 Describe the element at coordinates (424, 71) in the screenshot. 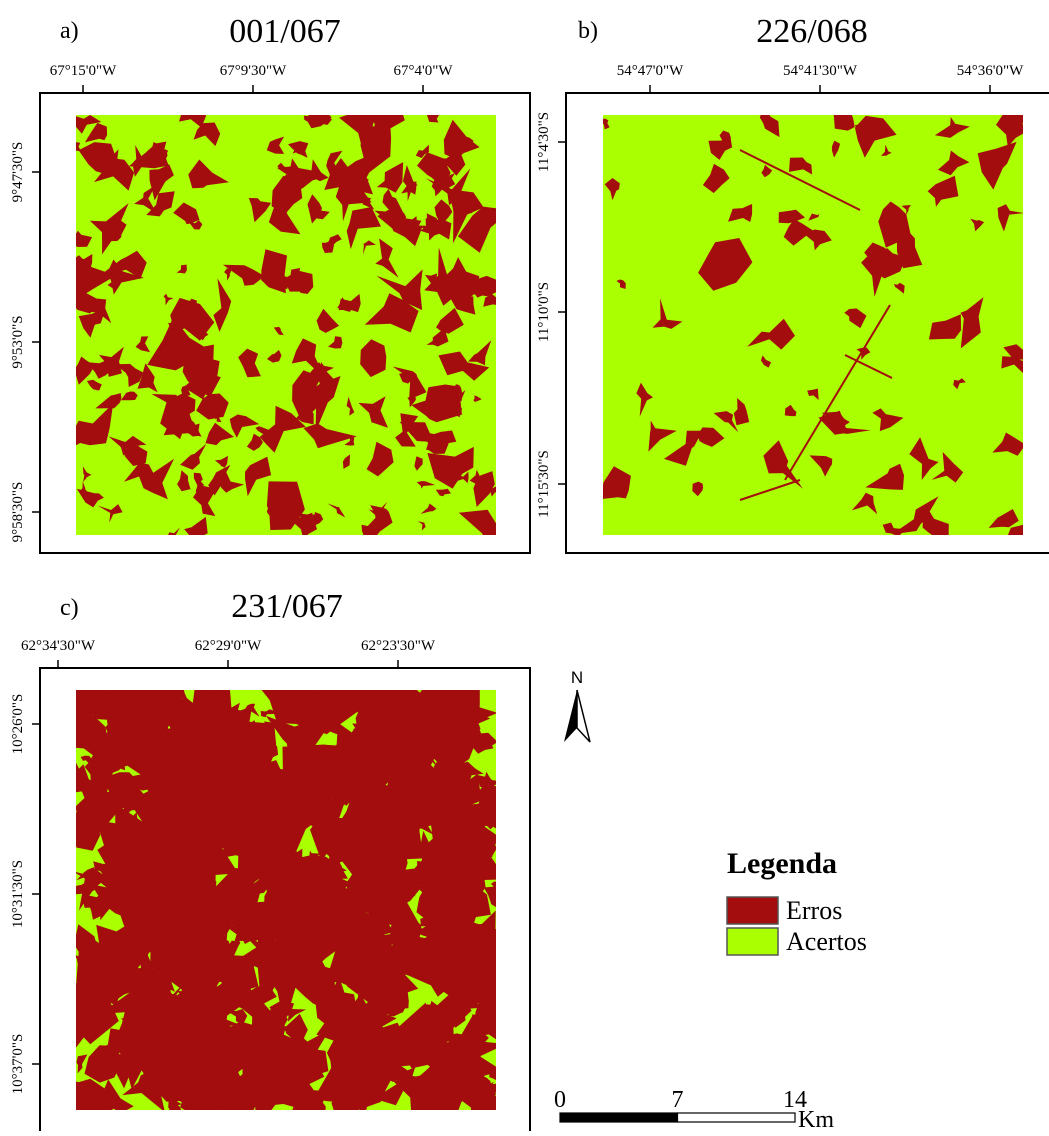

I see `longitude-label: 67°4'0"W` at that location.